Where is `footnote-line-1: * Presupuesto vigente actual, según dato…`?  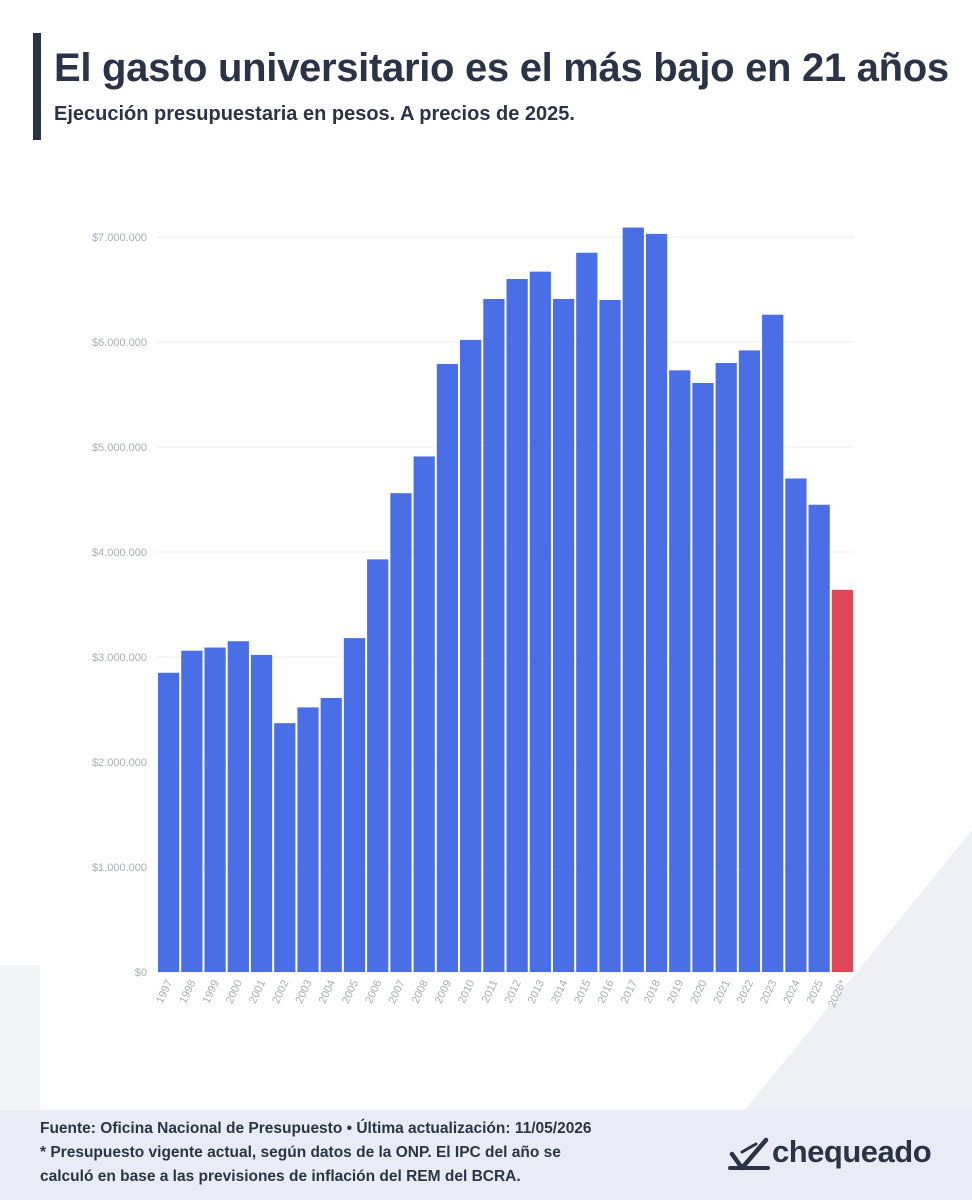
footnote-line-1: * Presupuesto vigente actual, según dato… is located at coordinates (300, 1152).